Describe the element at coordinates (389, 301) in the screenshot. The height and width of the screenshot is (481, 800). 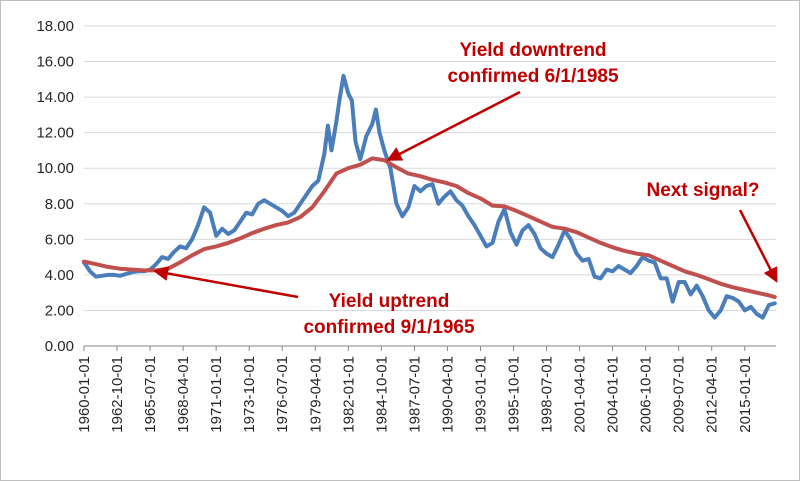
I see `annotation-line: Yield uptrend` at that location.